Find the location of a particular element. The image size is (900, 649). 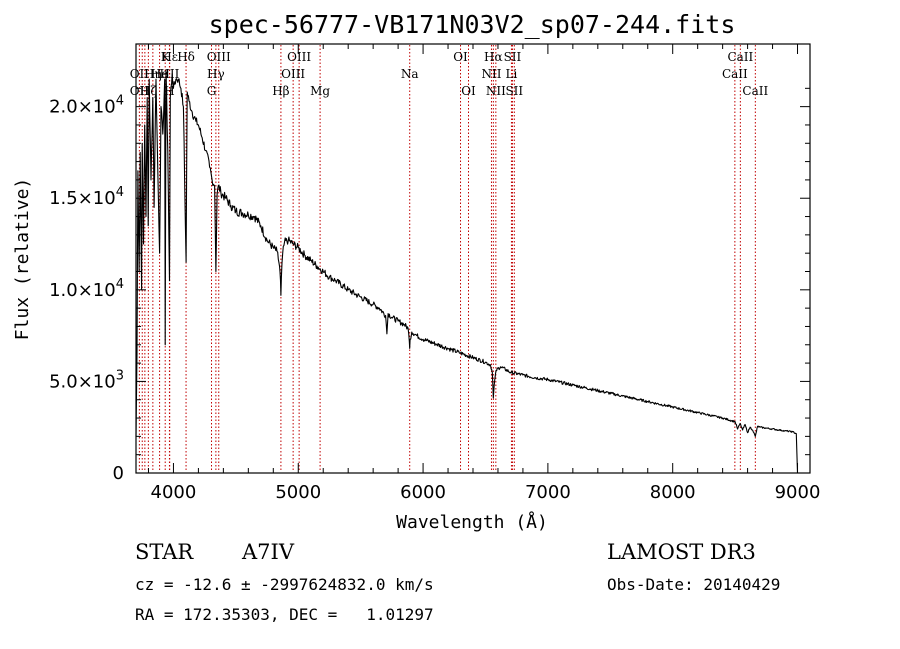

x-tick-label: 6000 is located at coordinates (423, 492).